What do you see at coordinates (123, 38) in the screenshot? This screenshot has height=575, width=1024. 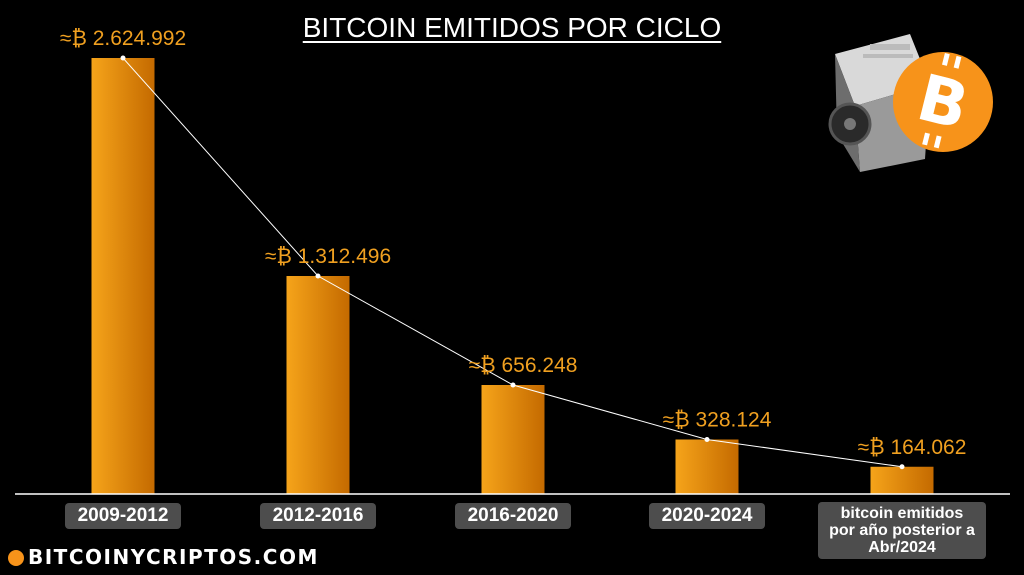 I see `data-label: ≈₿ 2.624.992` at bounding box center [123, 38].